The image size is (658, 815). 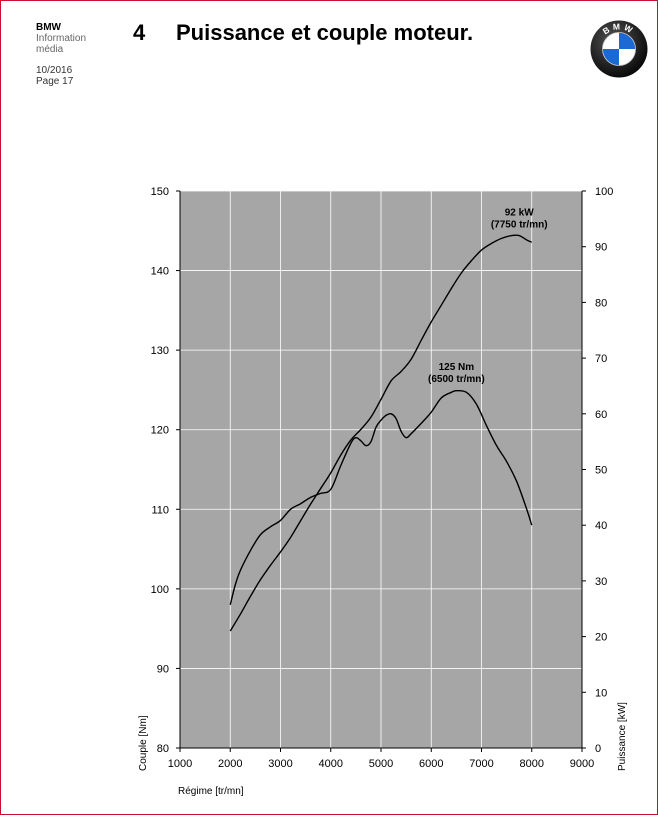 I want to click on x-tick-label: 7000, so click(x=481, y=764).